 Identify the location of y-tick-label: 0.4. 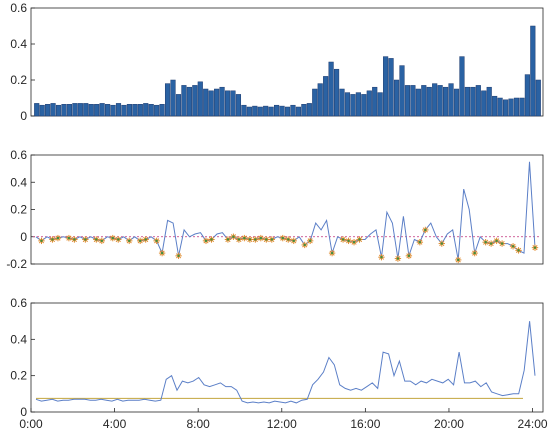
(18, 182).